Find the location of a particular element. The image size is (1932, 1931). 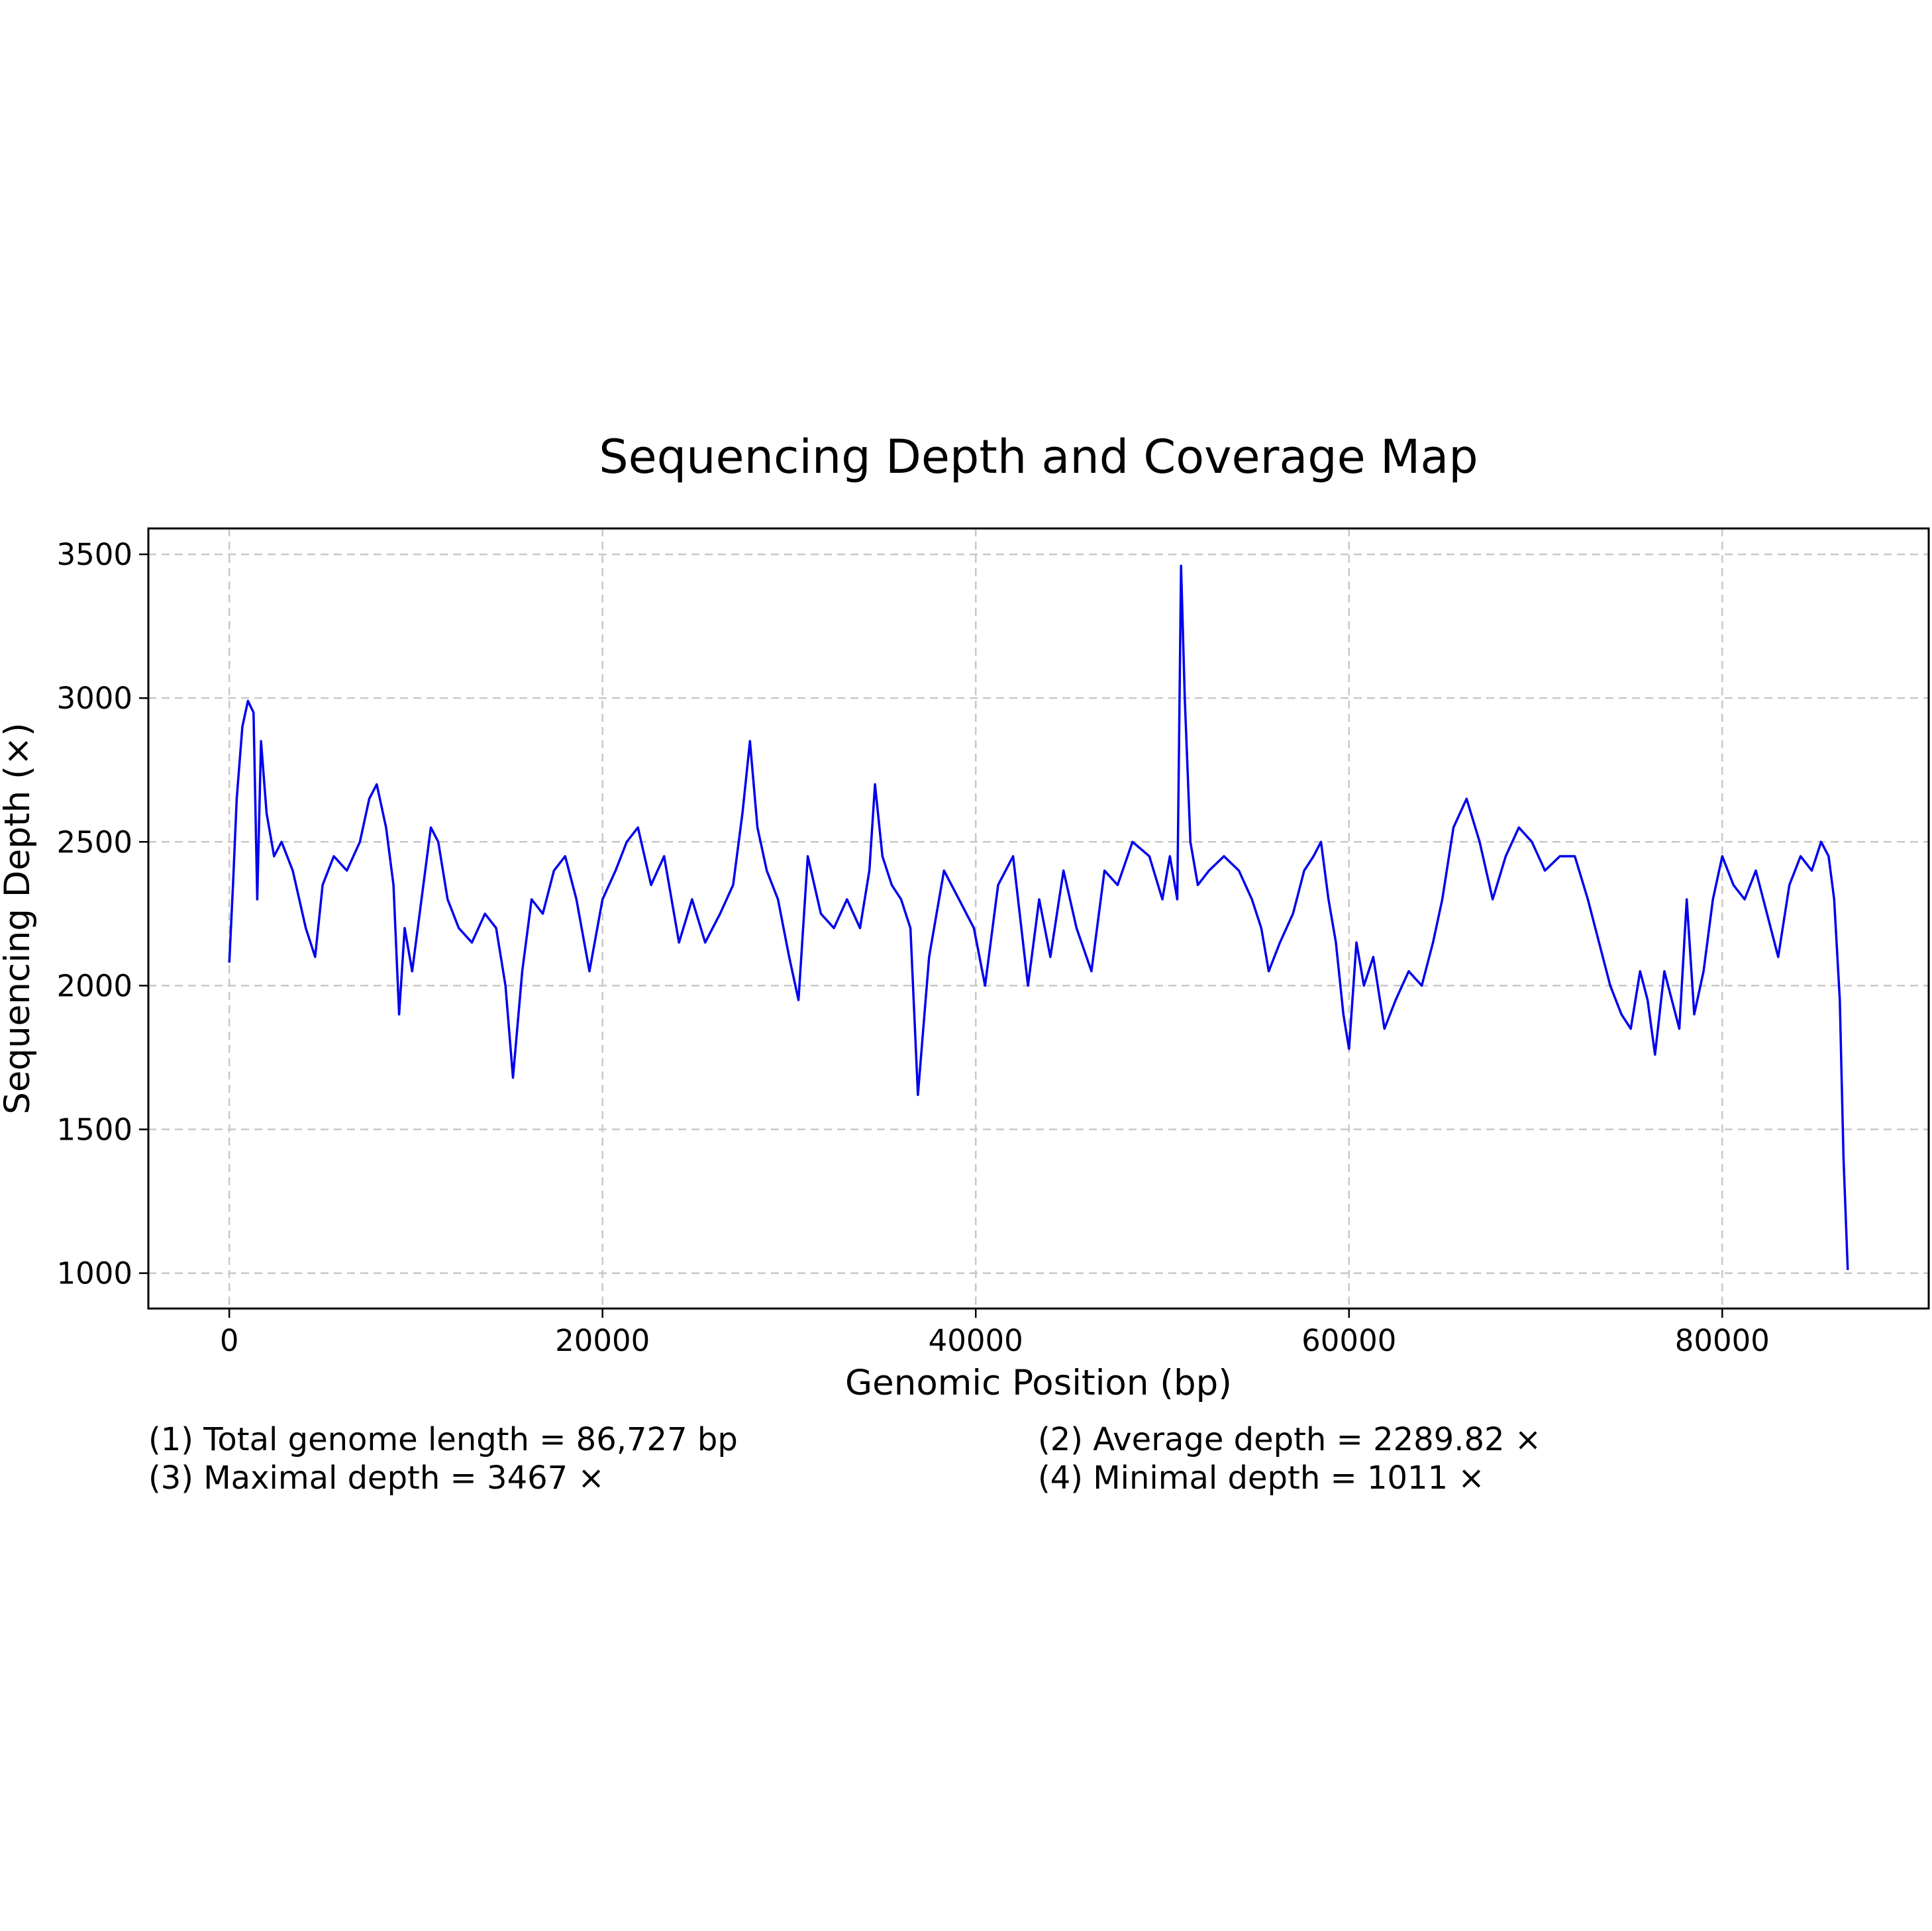

x-tick-label: 20000 is located at coordinates (602, 1340).